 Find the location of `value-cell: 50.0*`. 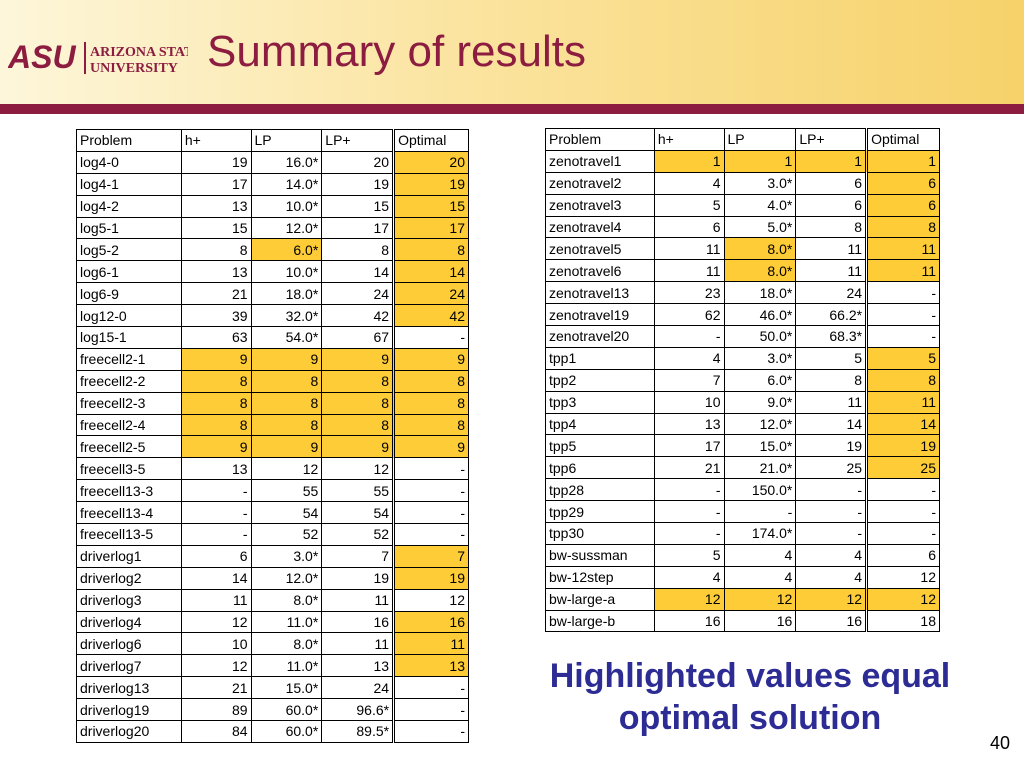

value-cell: 50.0* is located at coordinates (760, 336).